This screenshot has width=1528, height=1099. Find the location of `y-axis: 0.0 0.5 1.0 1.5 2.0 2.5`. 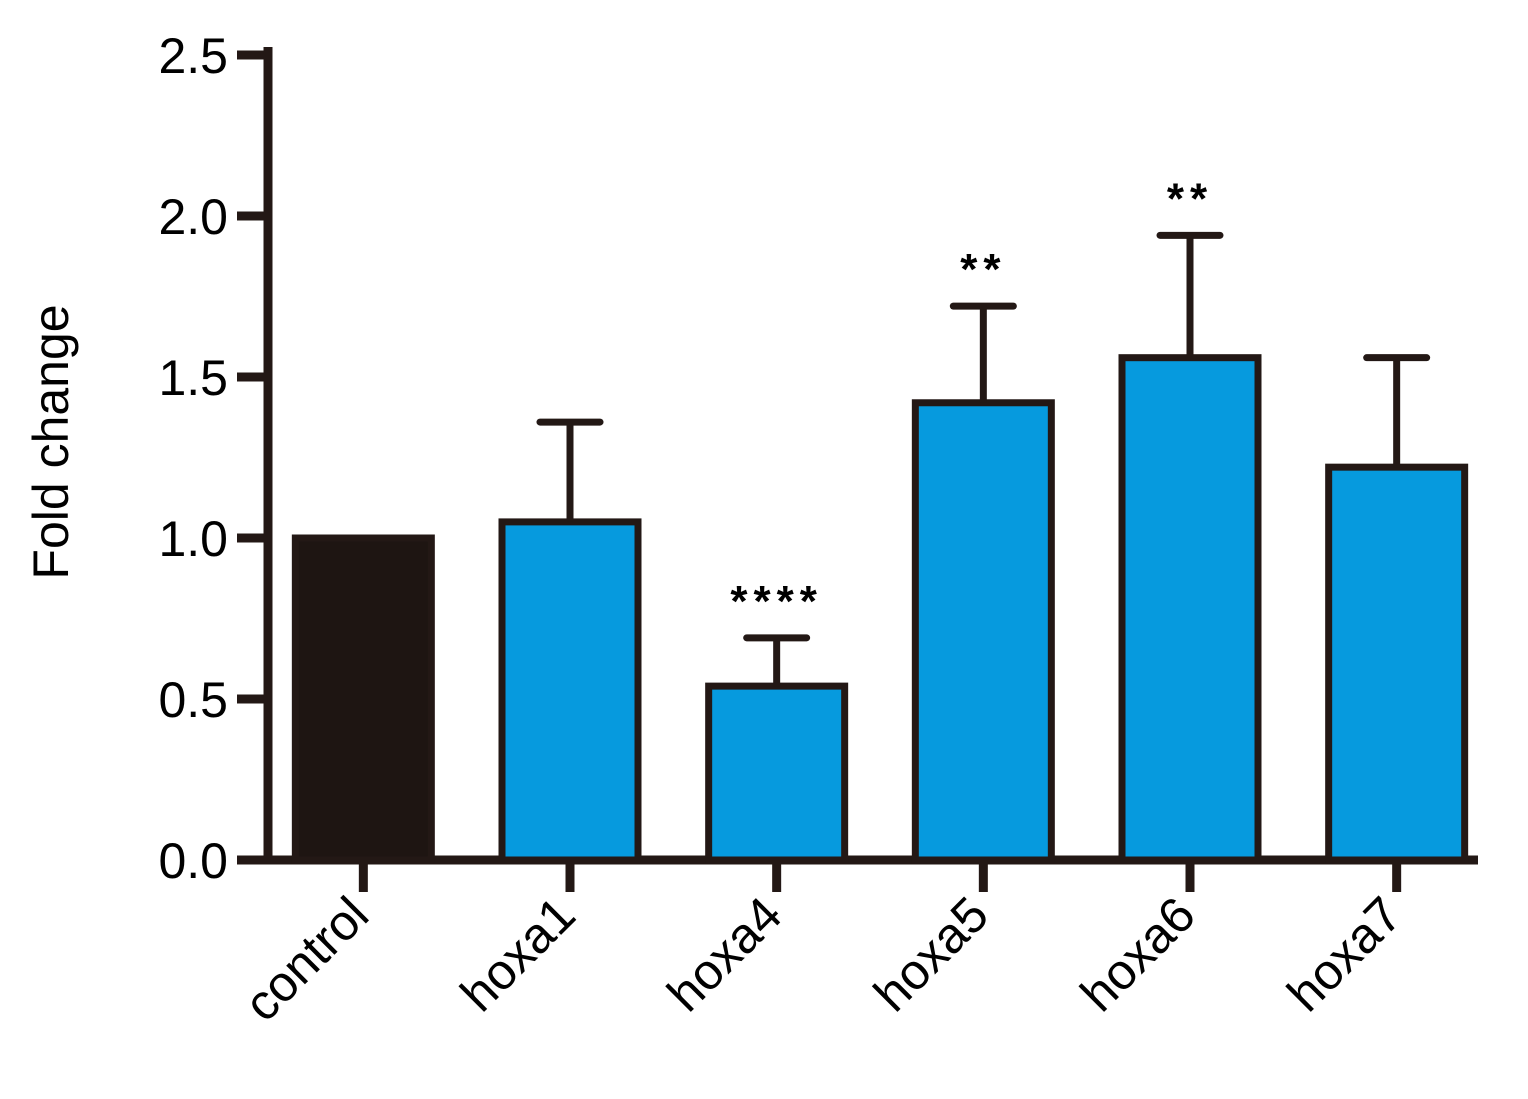

y-axis: 0.0 0.5 1.0 1.5 2.0 2.5 is located at coordinates (215, 458).